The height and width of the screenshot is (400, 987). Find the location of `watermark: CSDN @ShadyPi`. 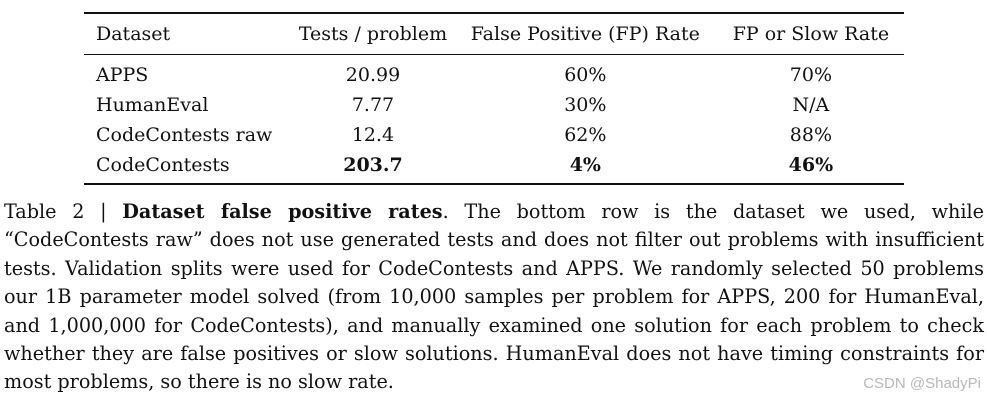

watermark: CSDN @ShadyPi is located at coordinates (922, 383).